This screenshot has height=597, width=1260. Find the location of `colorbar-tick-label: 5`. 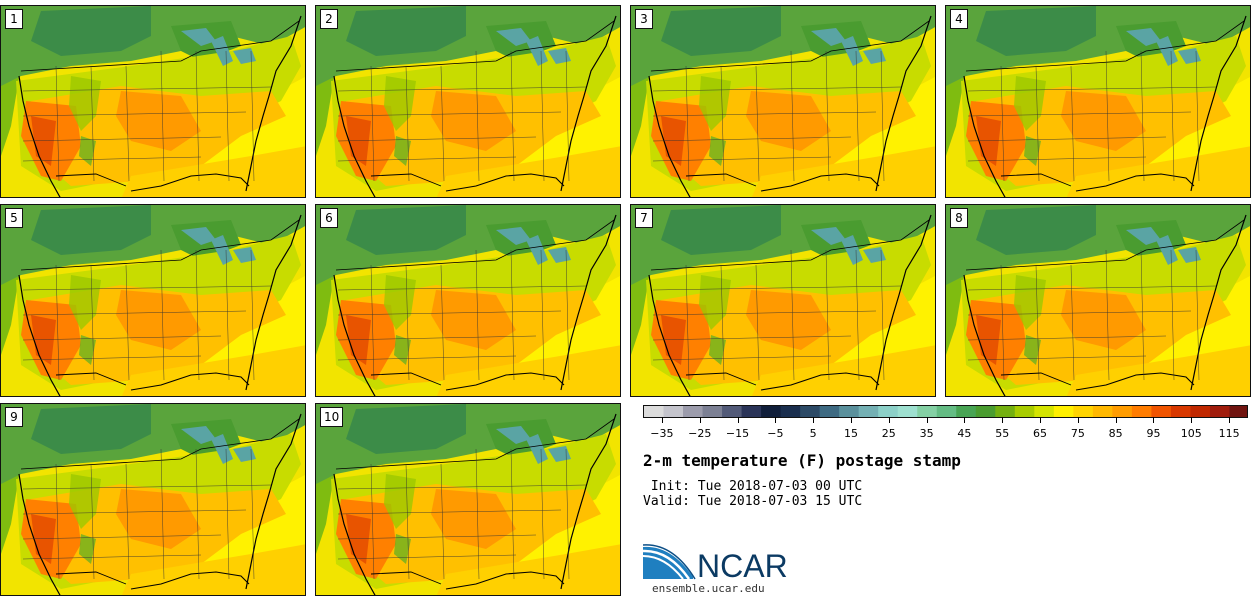

colorbar-tick-label: 5 is located at coordinates (813, 433).